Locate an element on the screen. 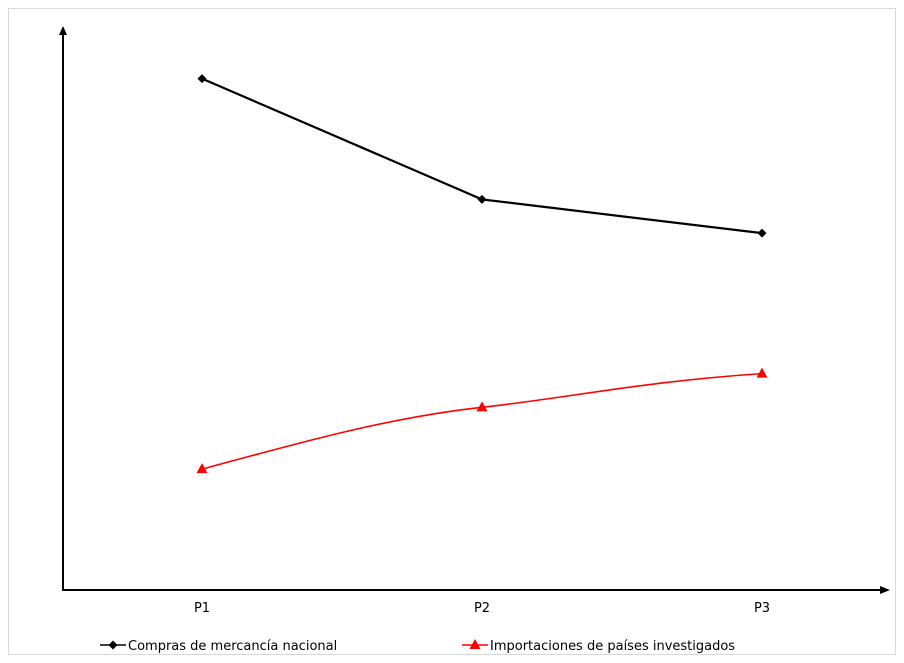  series-2-point-p3 is located at coordinates (762, 372).